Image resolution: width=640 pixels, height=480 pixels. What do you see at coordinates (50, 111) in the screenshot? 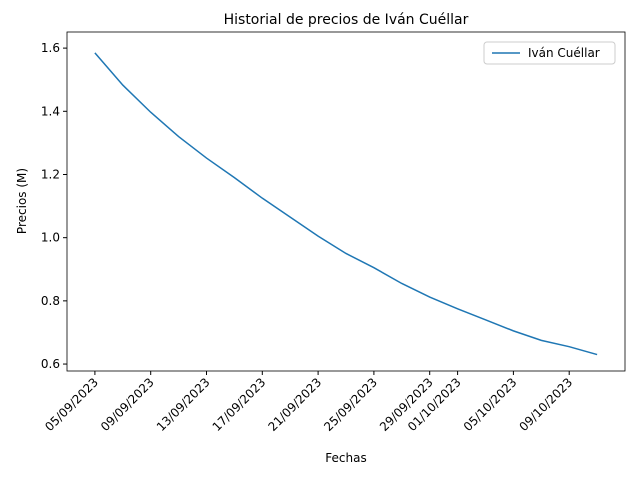
I see `y-tick-label: 1.4` at bounding box center [50, 111].